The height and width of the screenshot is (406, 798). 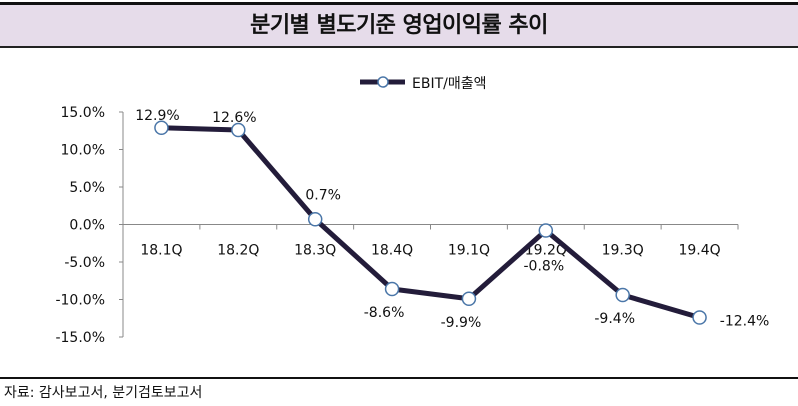 I want to click on data-label: -9.9%, so click(x=461, y=323).